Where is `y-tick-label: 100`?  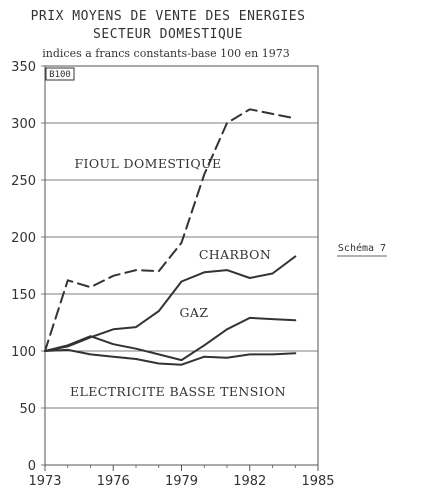
y-tick-label: 100 is located at coordinates (23, 352).